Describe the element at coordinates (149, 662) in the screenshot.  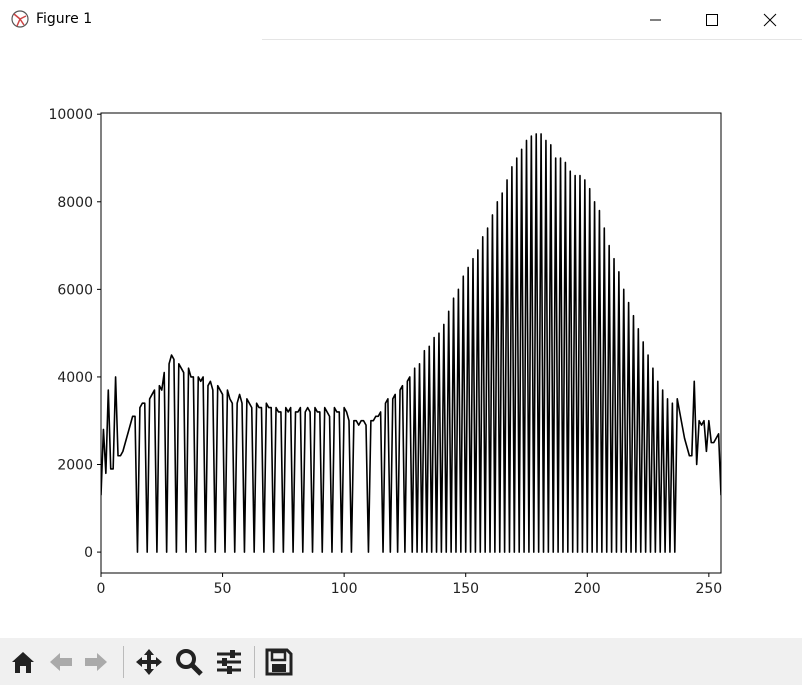
I see `pan-button` at that location.